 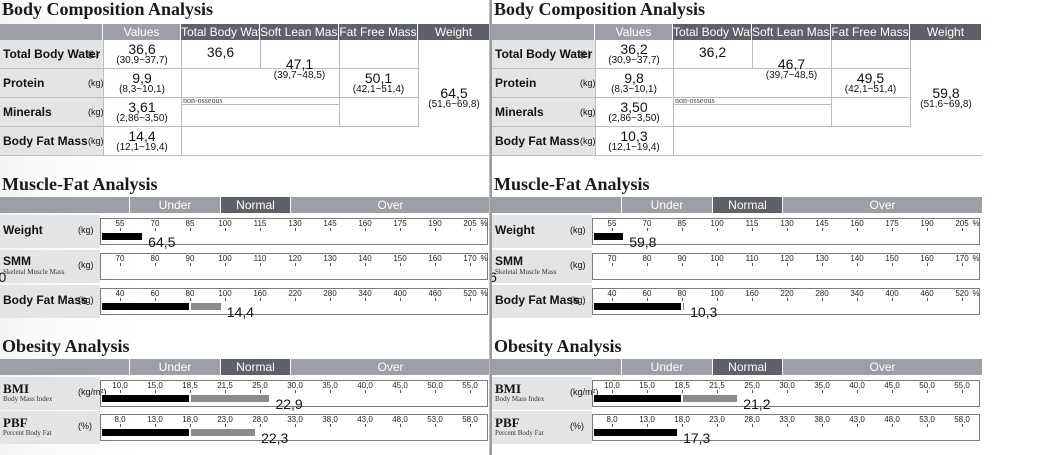 What do you see at coordinates (181, 97) in the screenshot?
I see `values-column-right` at bounding box center [181, 97].